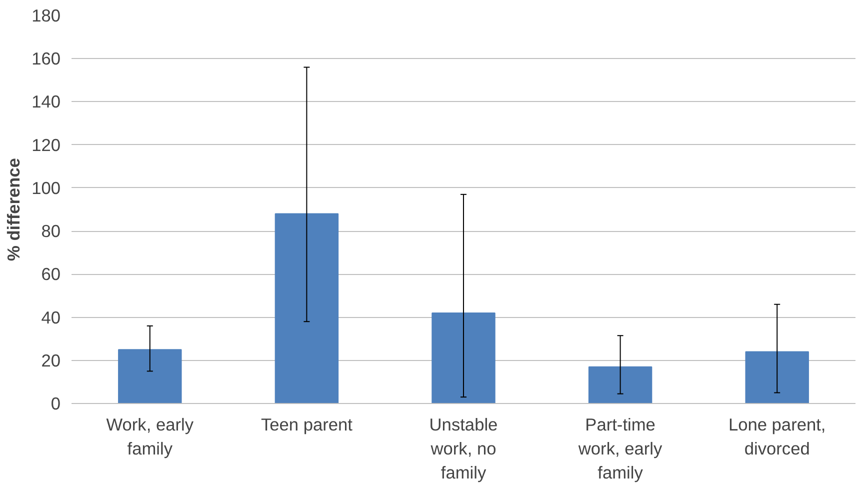 The image size is (866, 491). Describe the element at coordinates (14, 210) in the screenshot. I see `y-axis-title: % difference` at that location.